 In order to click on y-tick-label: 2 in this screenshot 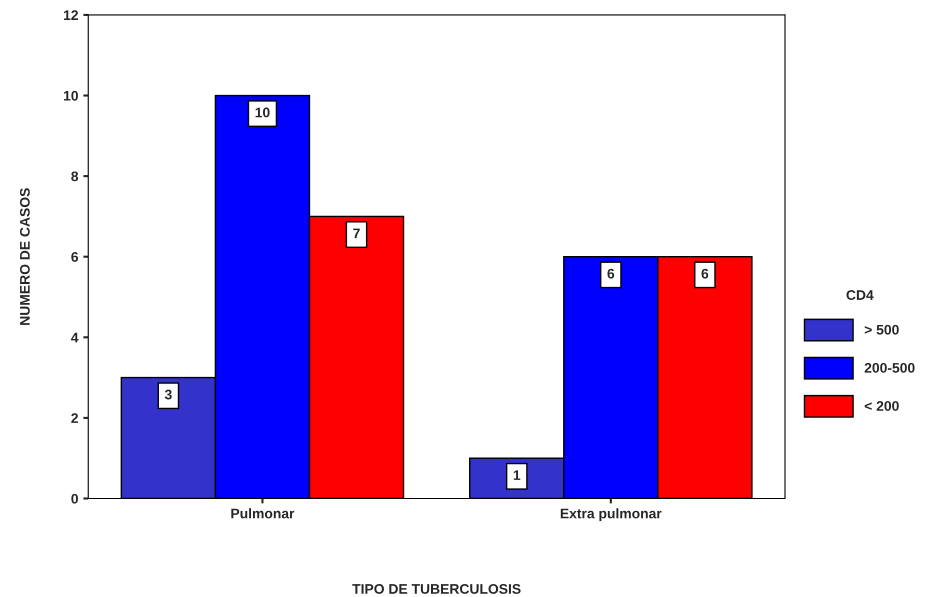, I will do `click(74, 418)`.